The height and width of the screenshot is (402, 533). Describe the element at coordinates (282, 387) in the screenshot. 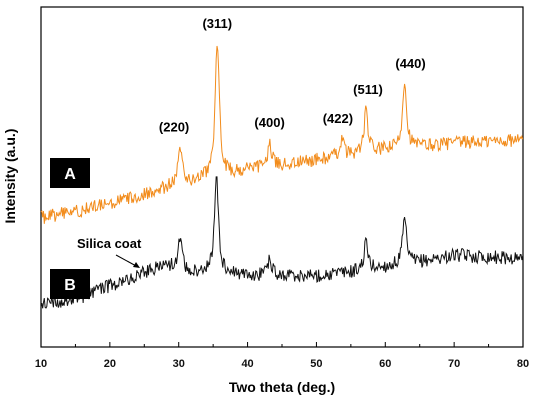

I see `x-axis-label: Two theta (deg.)` at that location.